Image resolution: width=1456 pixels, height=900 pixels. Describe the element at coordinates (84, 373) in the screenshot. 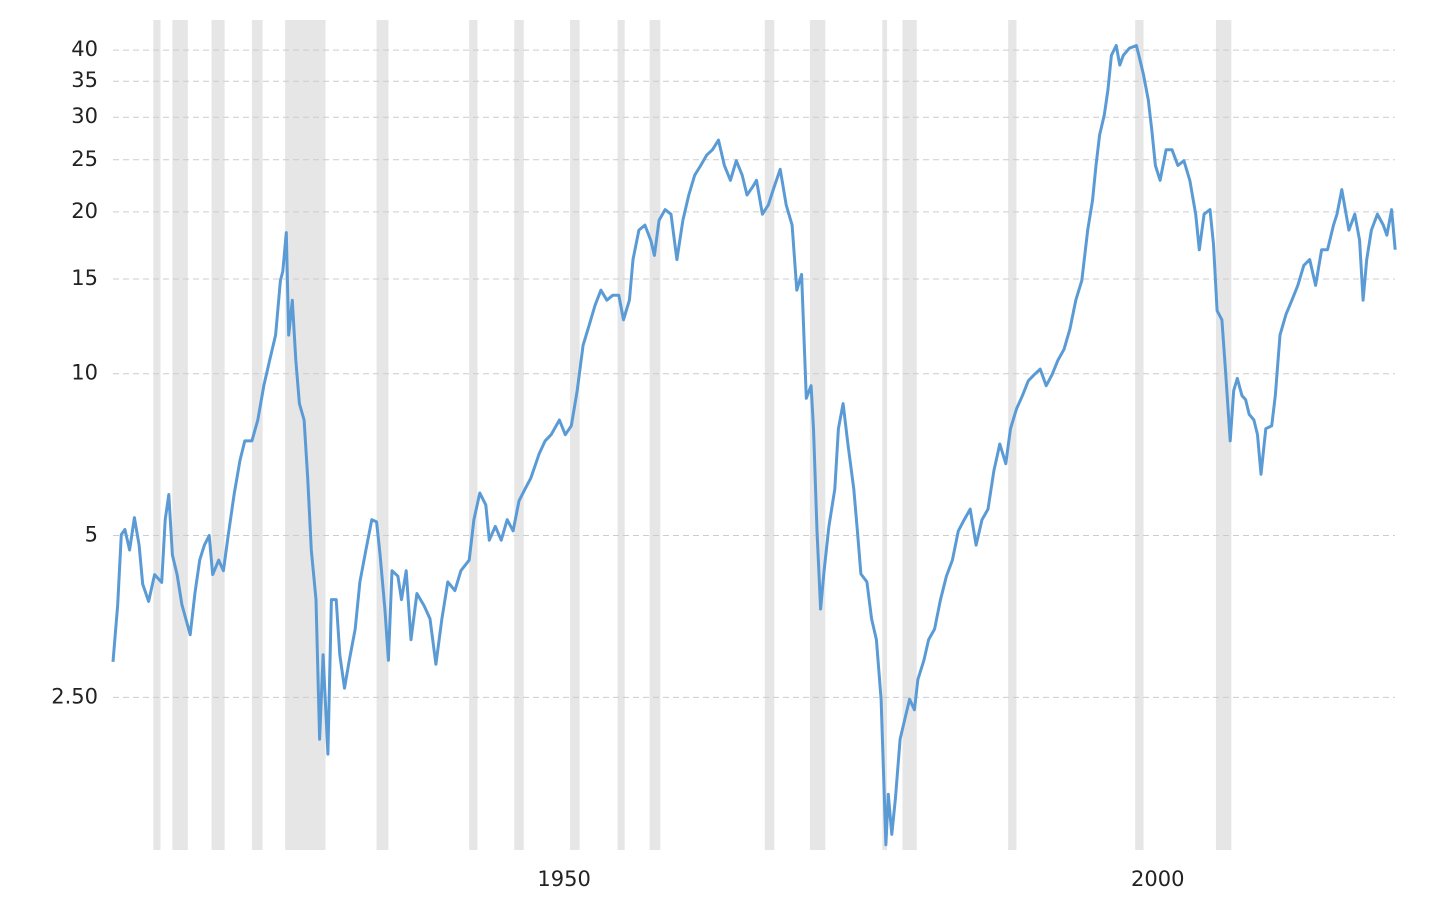

I see `y-tick-label: 10` at that location.